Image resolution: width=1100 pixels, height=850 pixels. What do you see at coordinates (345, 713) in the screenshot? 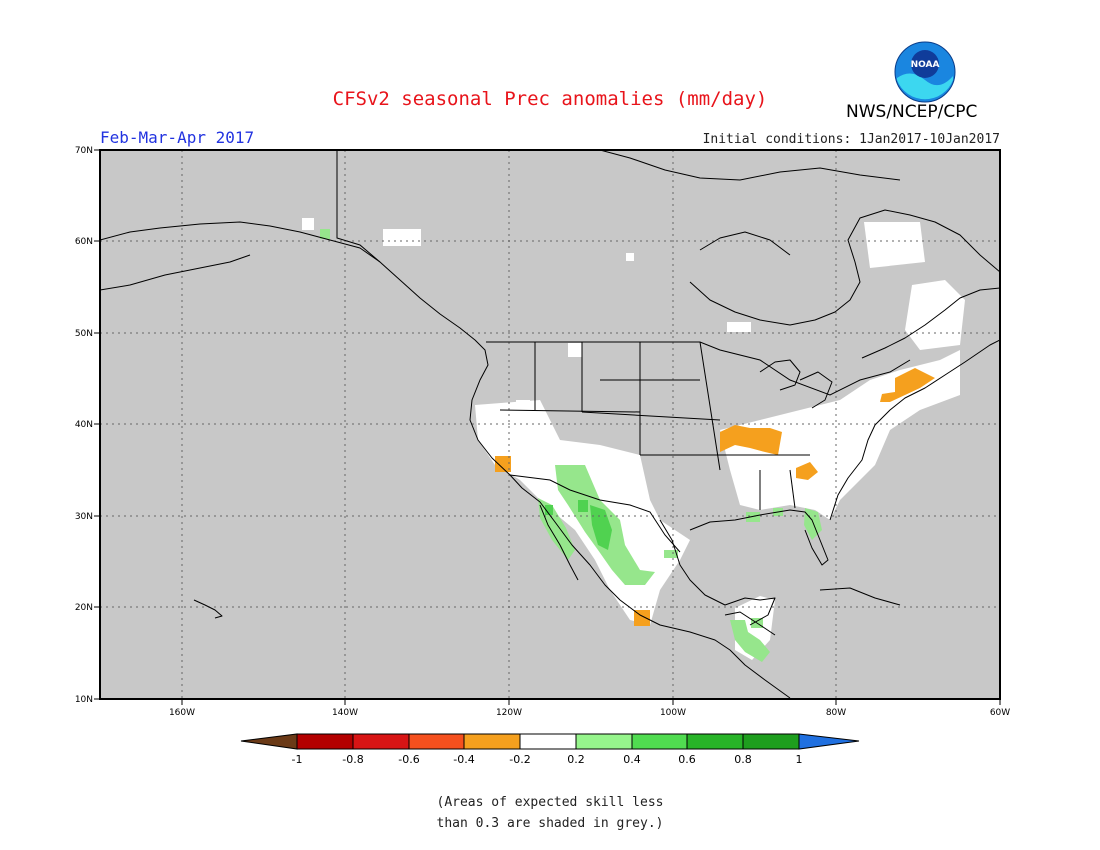
I see `lon-label-140w: 140W` at bounding box center [345, 713].